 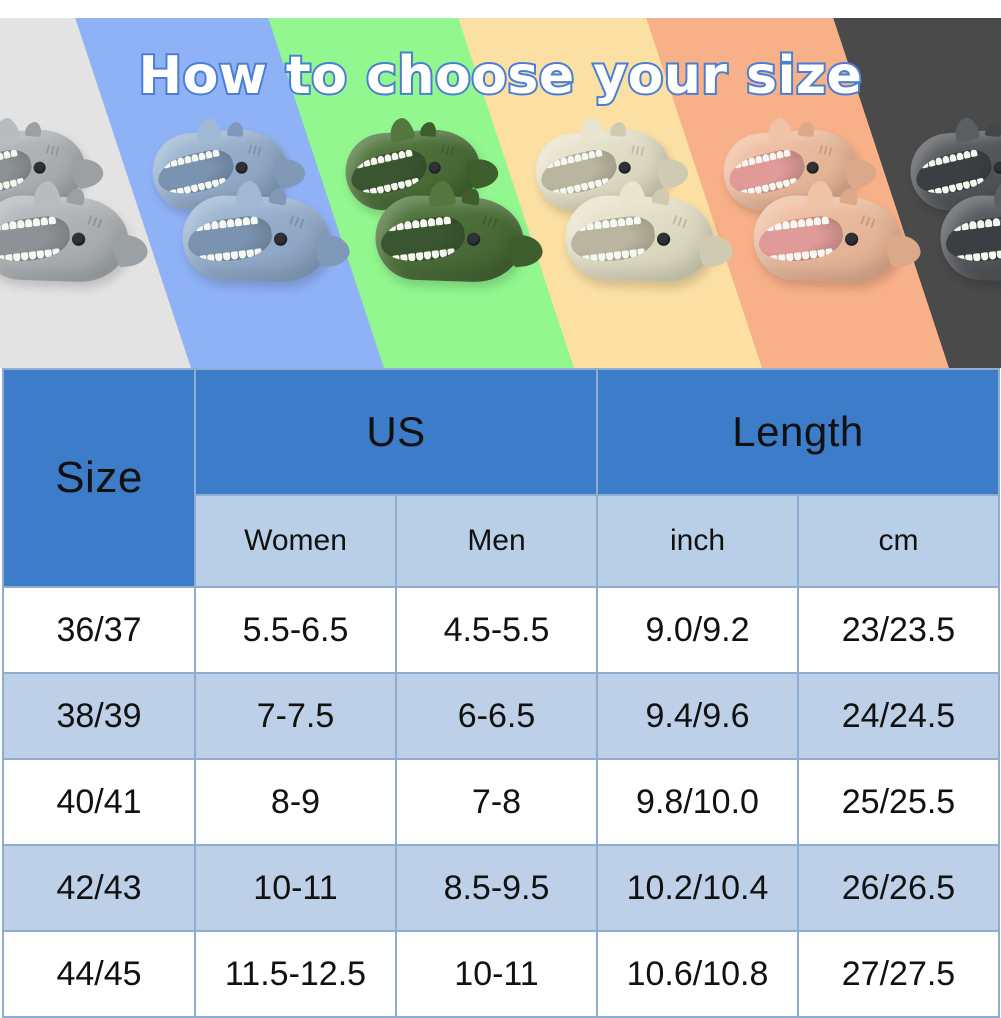 What do you see at coordinates (295, 541) in the screenshot?
I see `header-sub-women: Women` at bounding box center [295, 541].